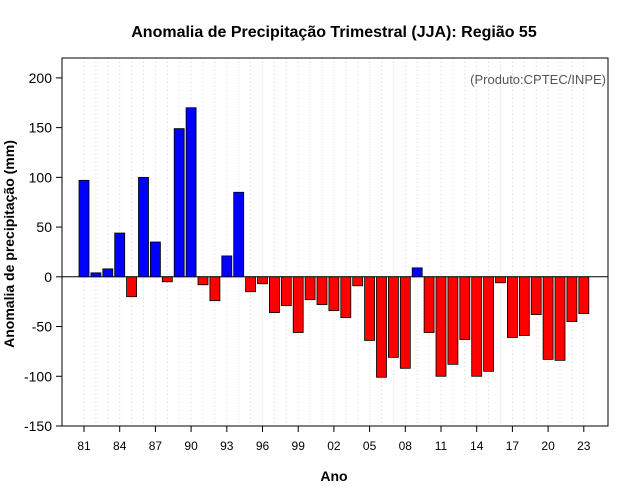 The width and height of the screenshot is (640, 500). What do you see at coordinates (239, 234) in the screenshot?
I see `bar-1994` at bounding box center [239, 234].